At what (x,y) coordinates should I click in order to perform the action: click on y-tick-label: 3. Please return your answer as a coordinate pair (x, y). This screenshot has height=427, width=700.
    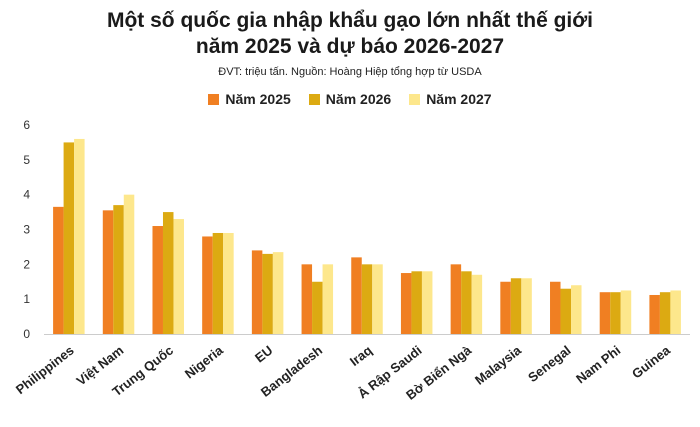
    Looking at the image, I should click on (26, 230).